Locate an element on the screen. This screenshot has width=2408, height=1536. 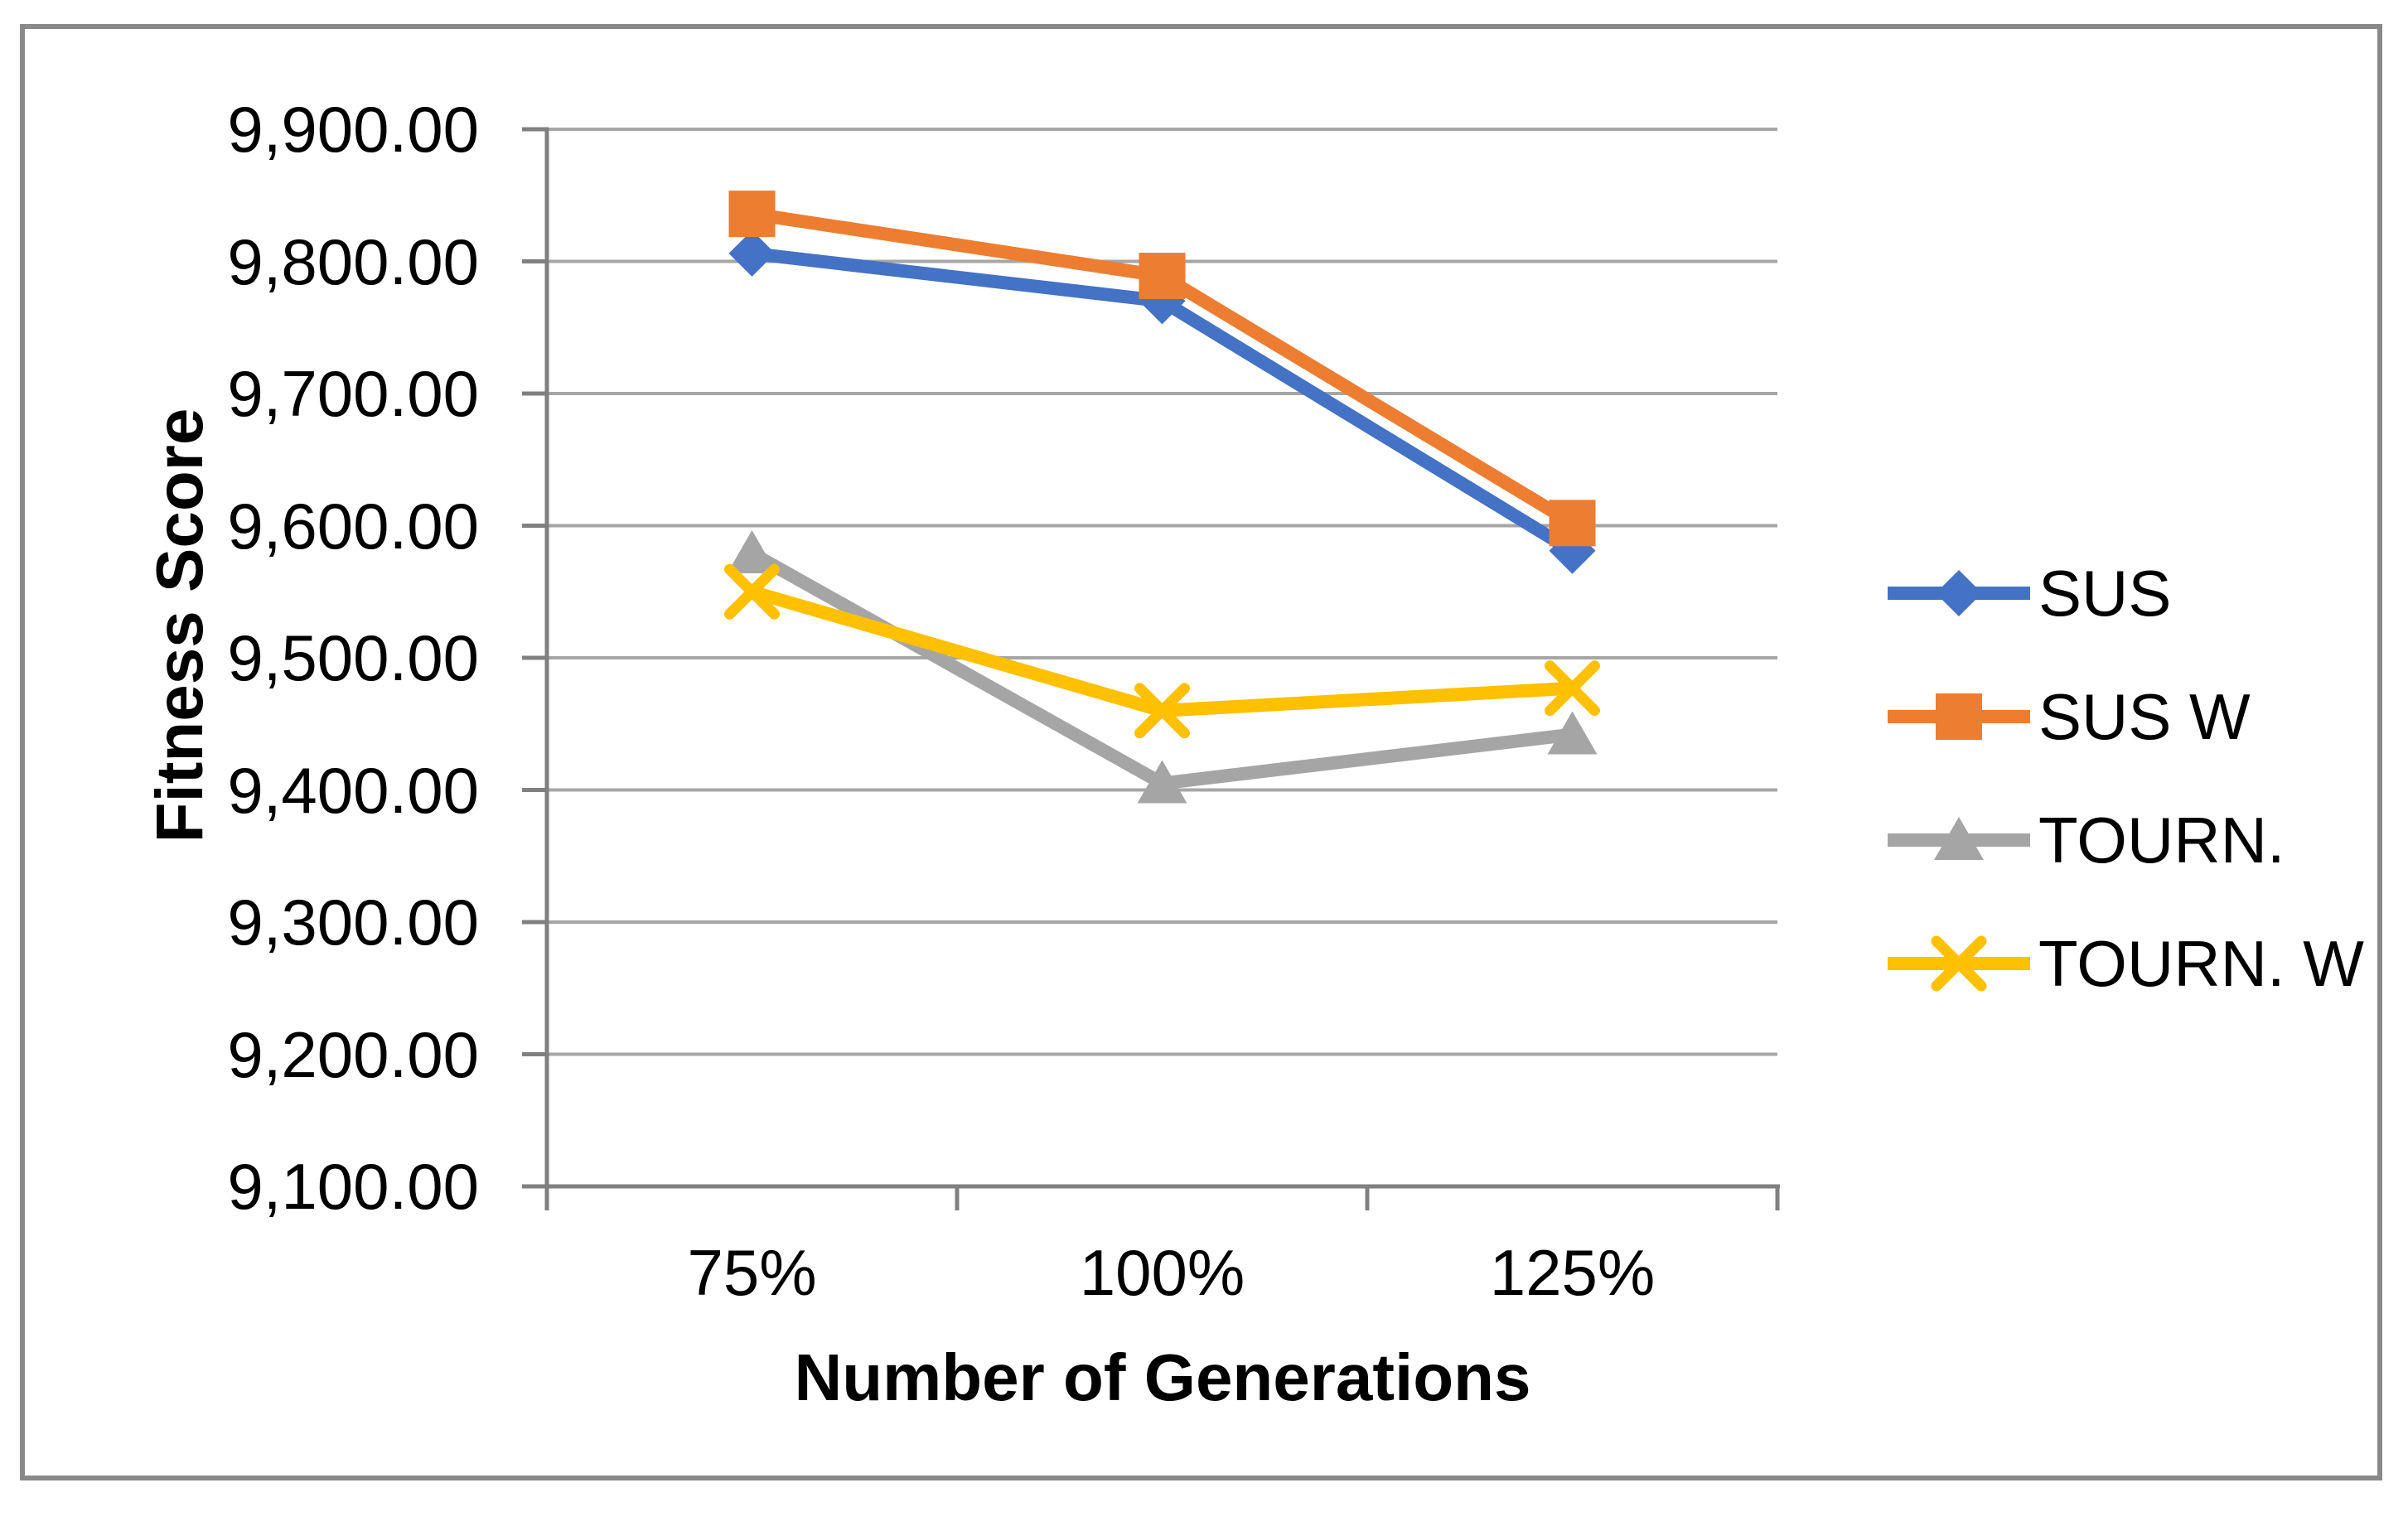
legend-item-sus: SUS is located at coordinates (2124, 593).